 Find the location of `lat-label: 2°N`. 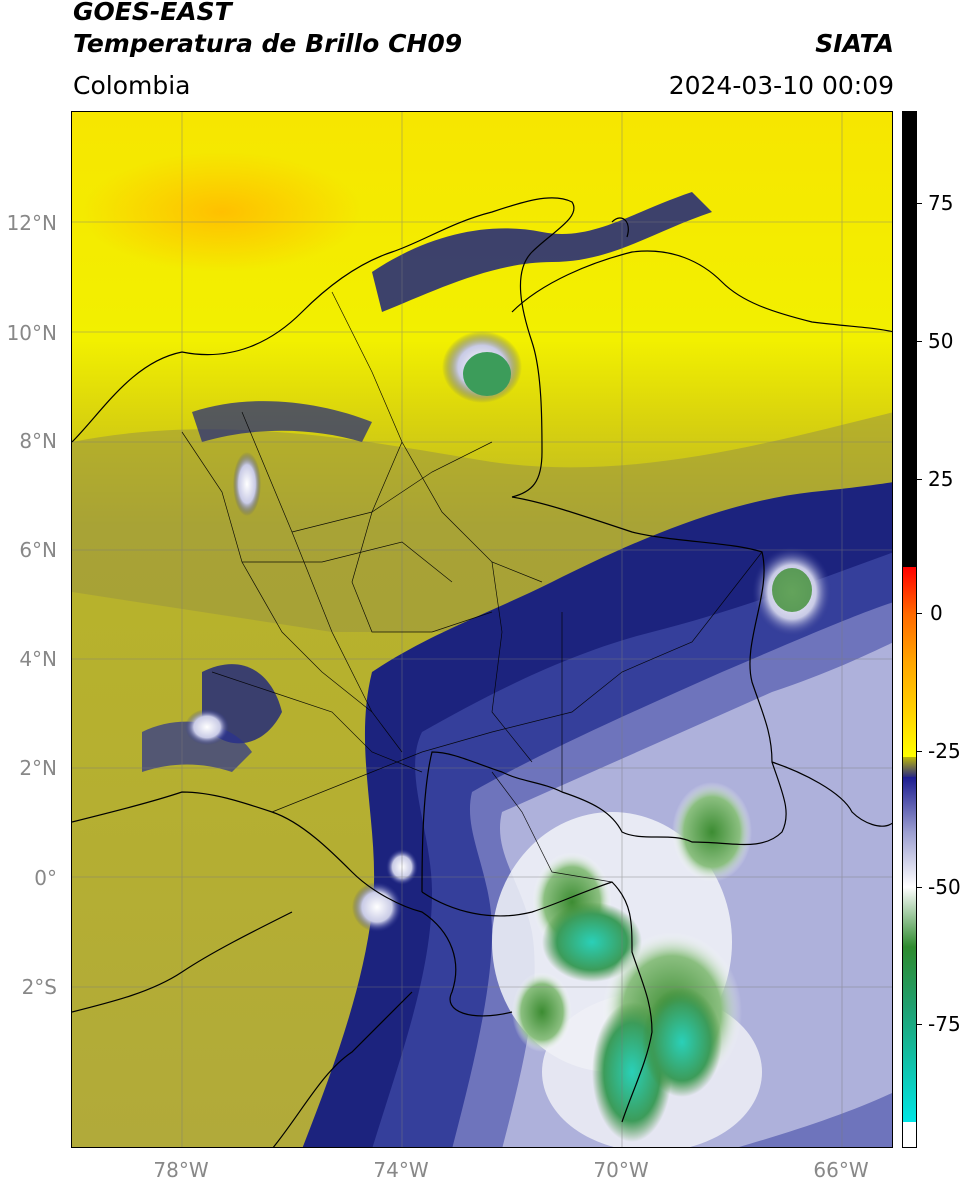

lat-label: 2°N is located at coordinates (38, 768).